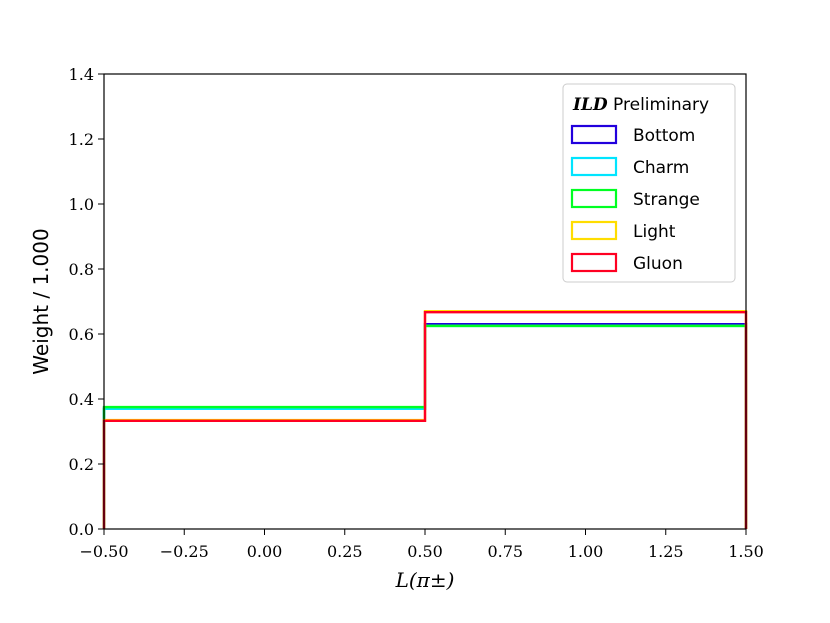  Describe the element at coordinates (345, 551) in the screenshot. I see `x-tick-label: 0.25` at that location.